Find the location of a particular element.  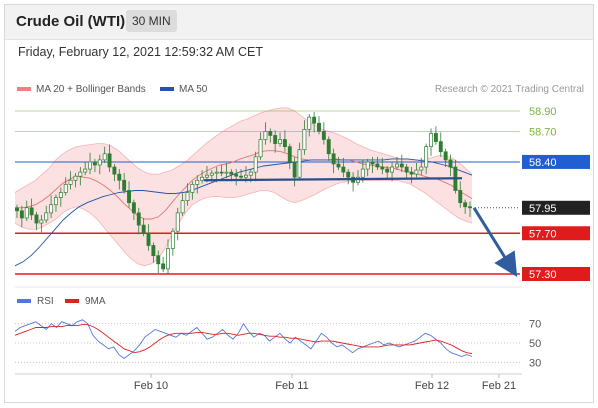

legend-swatch-rsi is located at coordinates (24, 301).